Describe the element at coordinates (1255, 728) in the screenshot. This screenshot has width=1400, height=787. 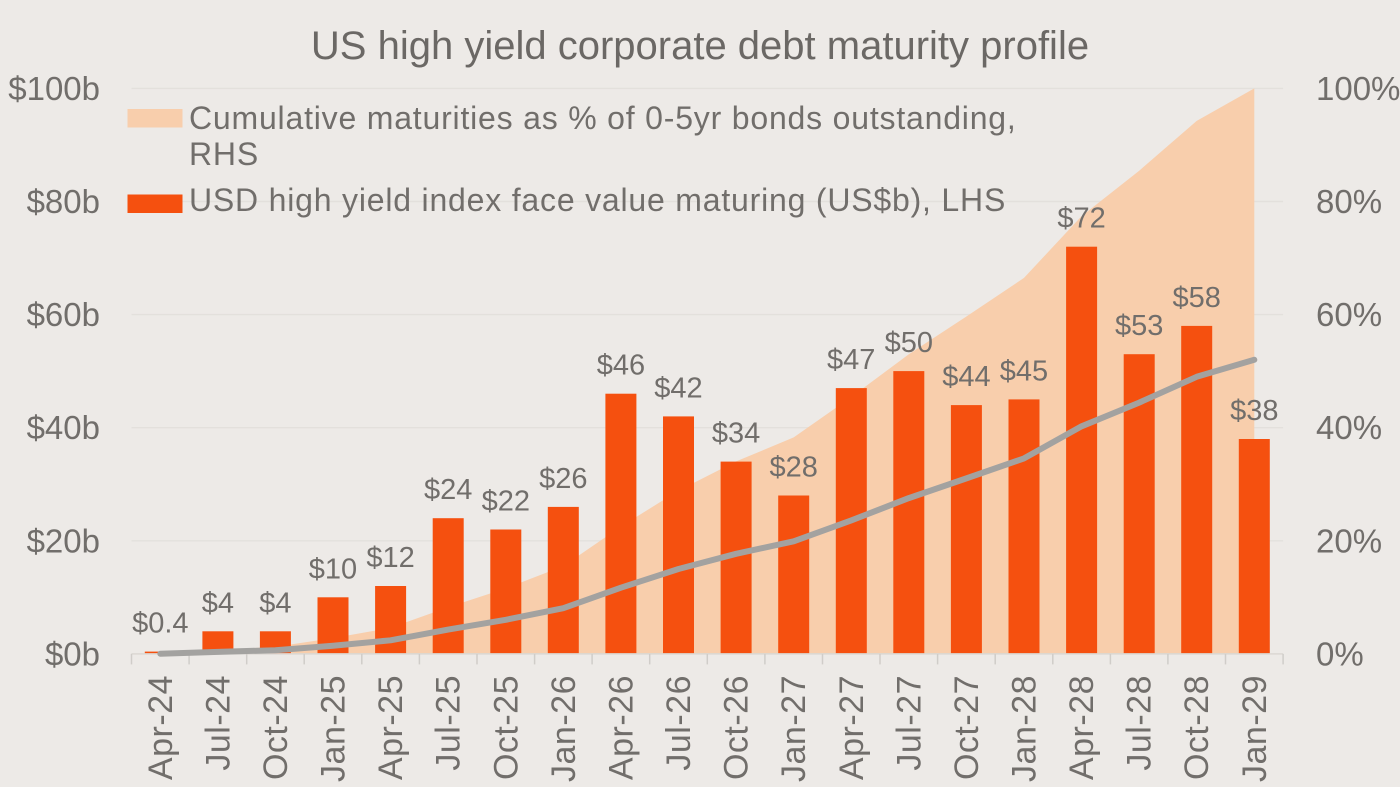
I see `svg-text: Jan-29` at that location.